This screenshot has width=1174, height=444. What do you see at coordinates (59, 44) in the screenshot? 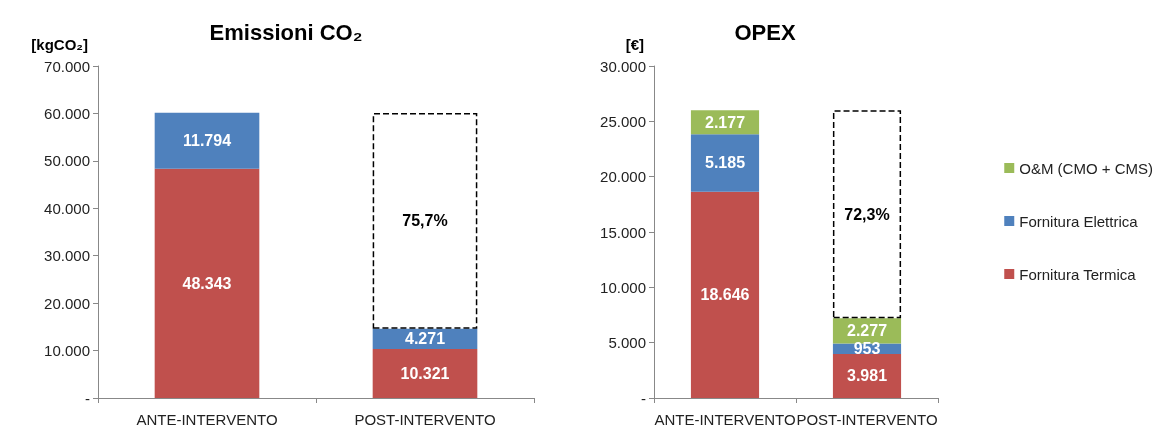
I see `y-axis-title: [kgCO₂]` at bounding box center [59, 44].